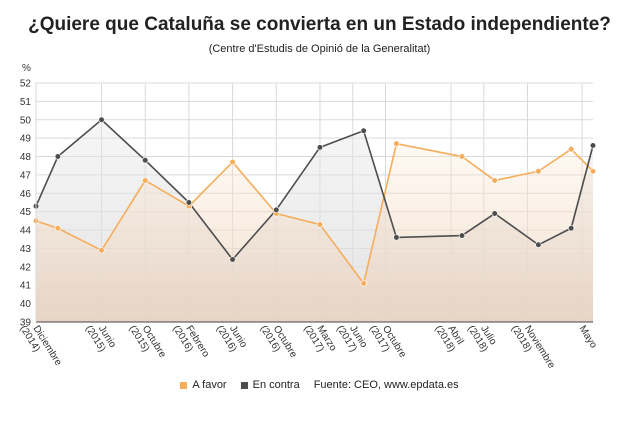  I want to click on y-tick-label: 52, so click(26, 84).